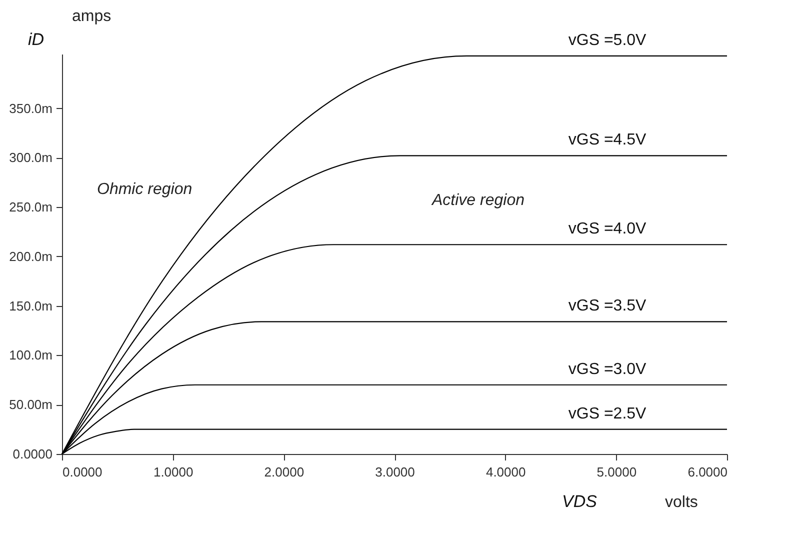 This screenshot has width=785, height=548. What do you see at coordinates (607, 369) in the screenshot?
I see `series-label: vGS =3.0V` at bounding box center [607, 369].